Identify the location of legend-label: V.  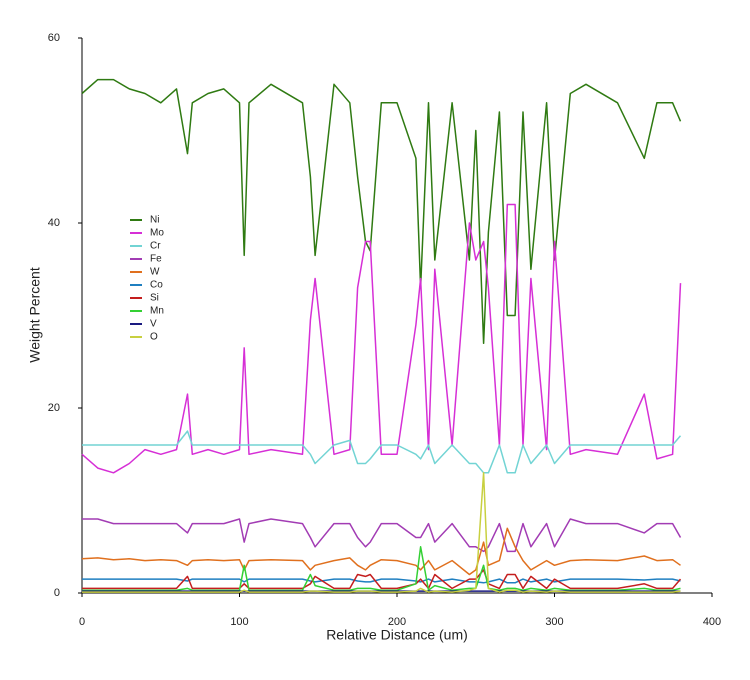
(153, 324).